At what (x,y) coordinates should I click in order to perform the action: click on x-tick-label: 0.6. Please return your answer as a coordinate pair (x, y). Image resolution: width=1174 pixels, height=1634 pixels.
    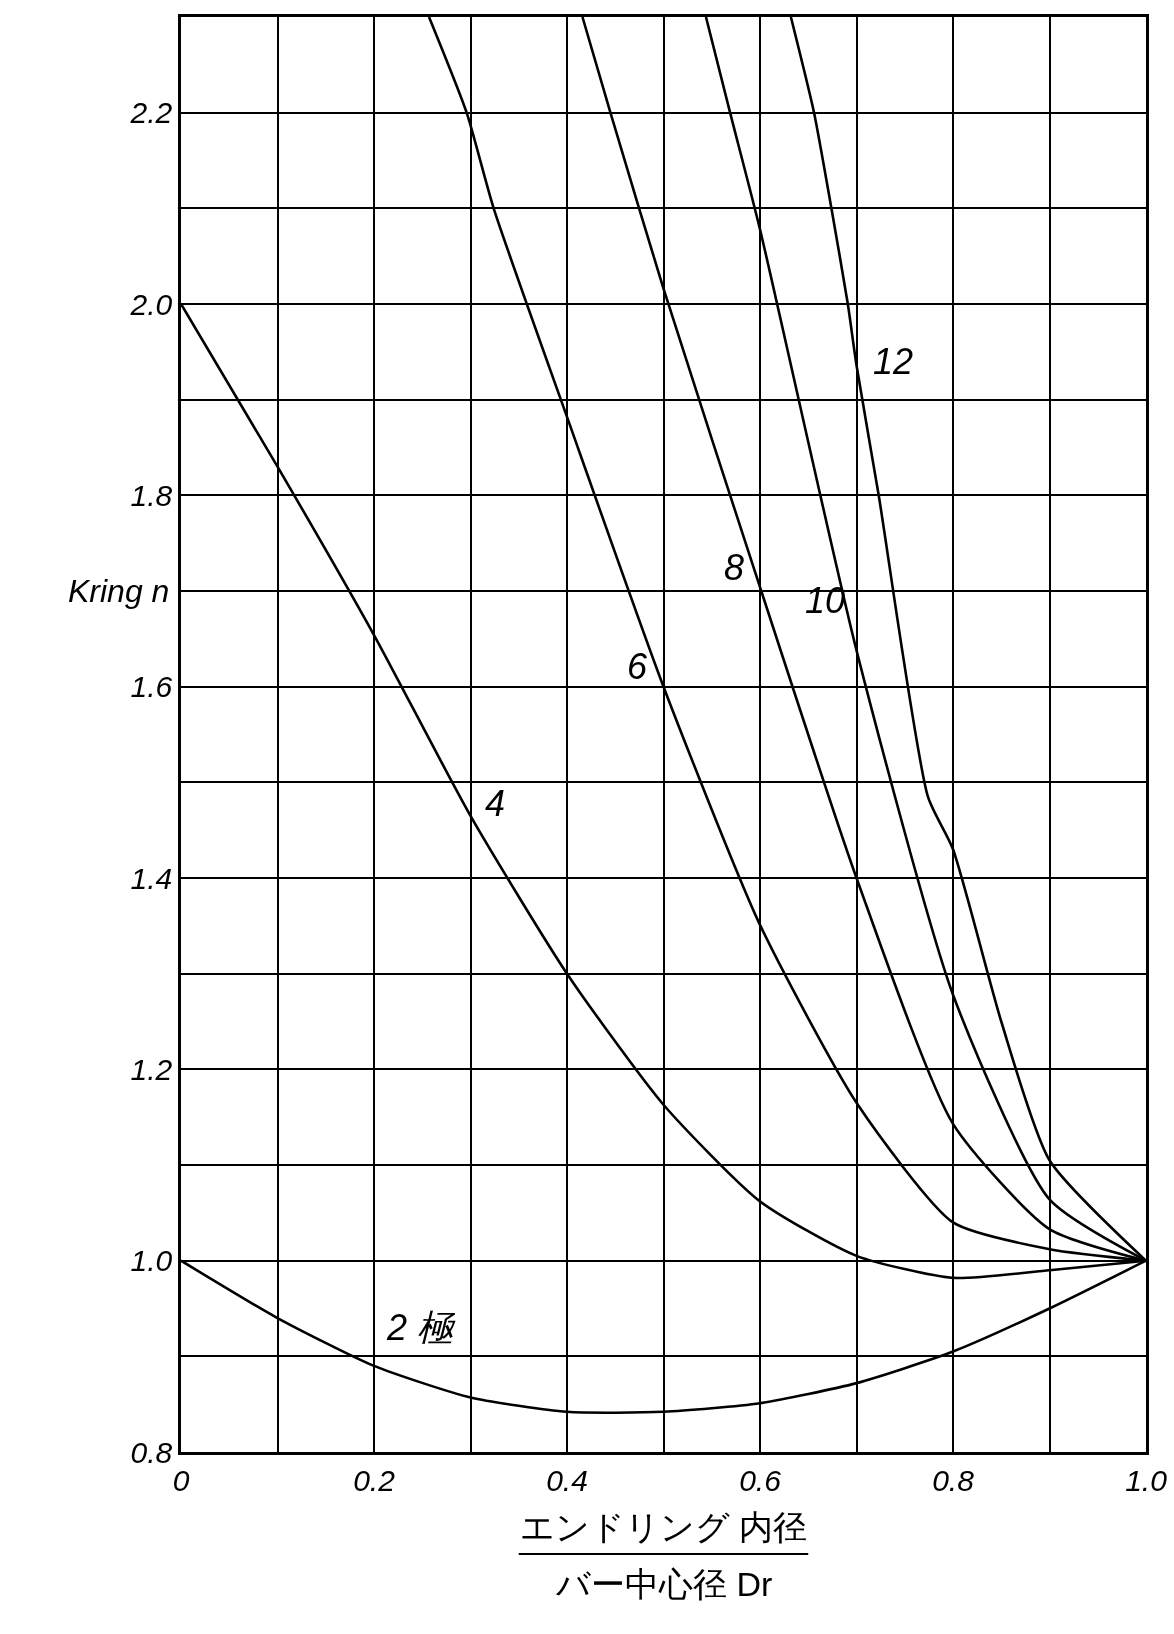
    Looking at the image, I should click on (760, 1480).